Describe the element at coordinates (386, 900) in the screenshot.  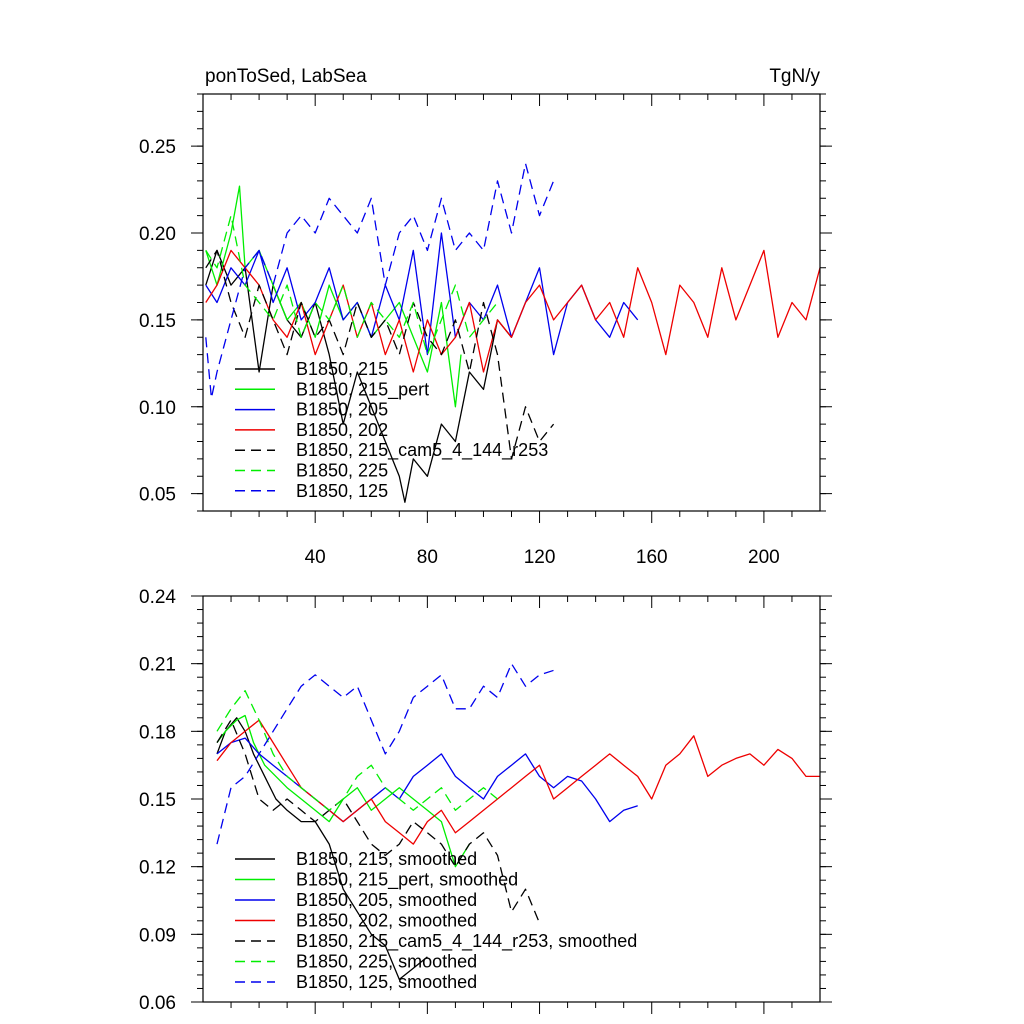
I see `legend-label-3: B1850, 205, smoothed` at that location.